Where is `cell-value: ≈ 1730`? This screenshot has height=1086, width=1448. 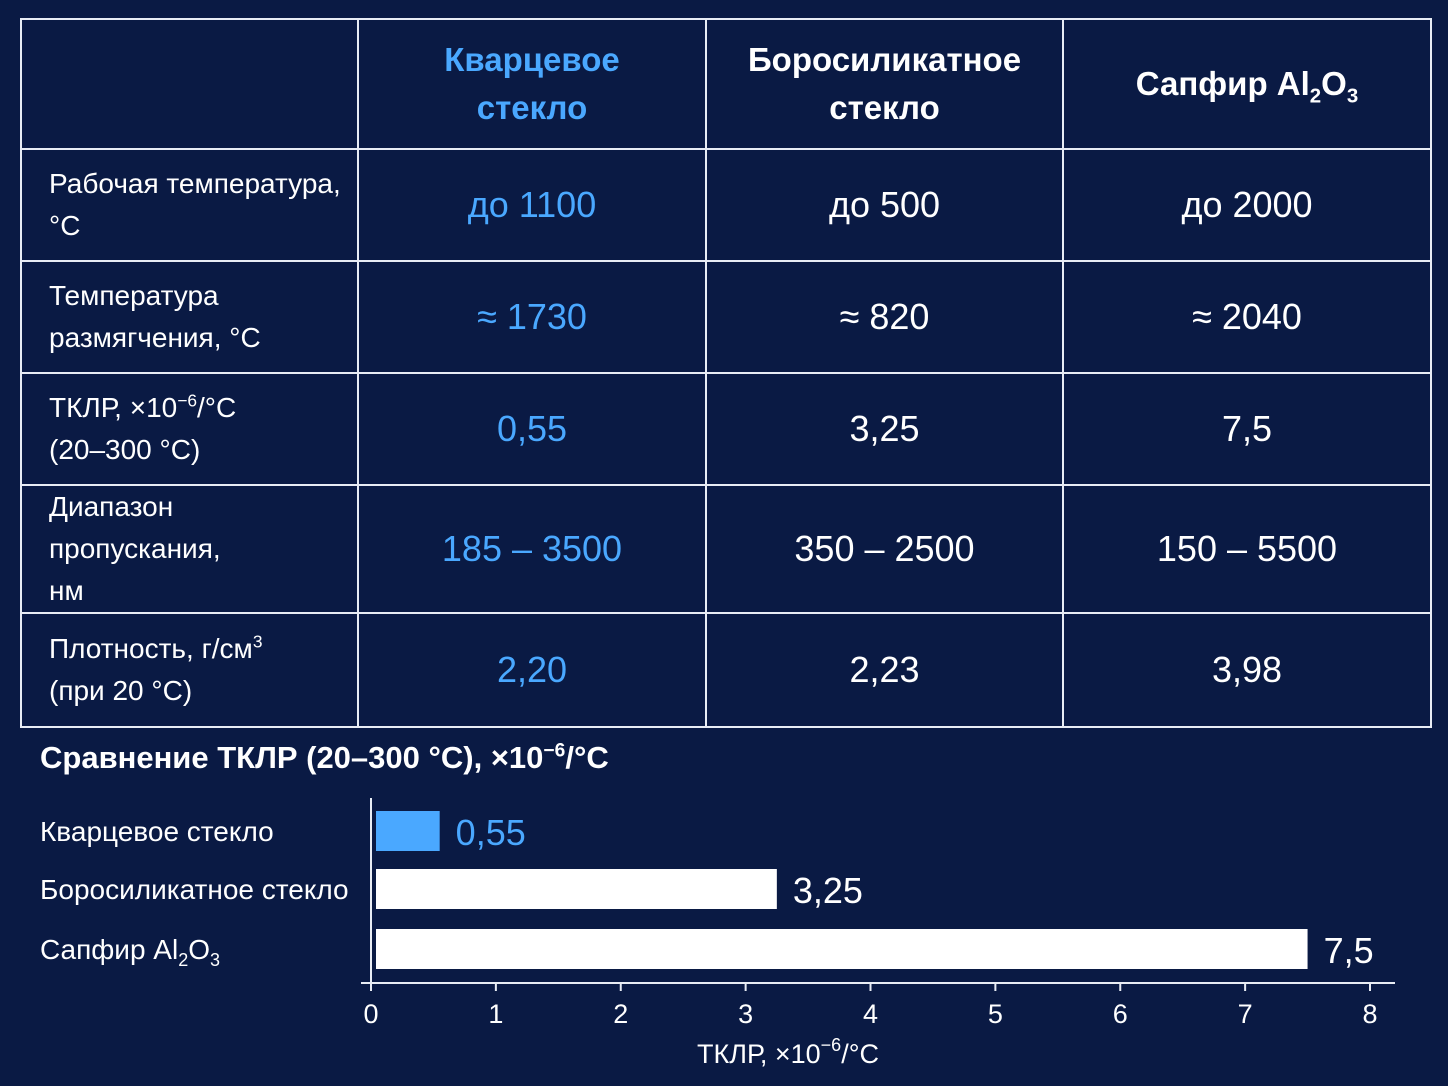
cell-value: ≈ 1730 is located at coordinates (532, 317).